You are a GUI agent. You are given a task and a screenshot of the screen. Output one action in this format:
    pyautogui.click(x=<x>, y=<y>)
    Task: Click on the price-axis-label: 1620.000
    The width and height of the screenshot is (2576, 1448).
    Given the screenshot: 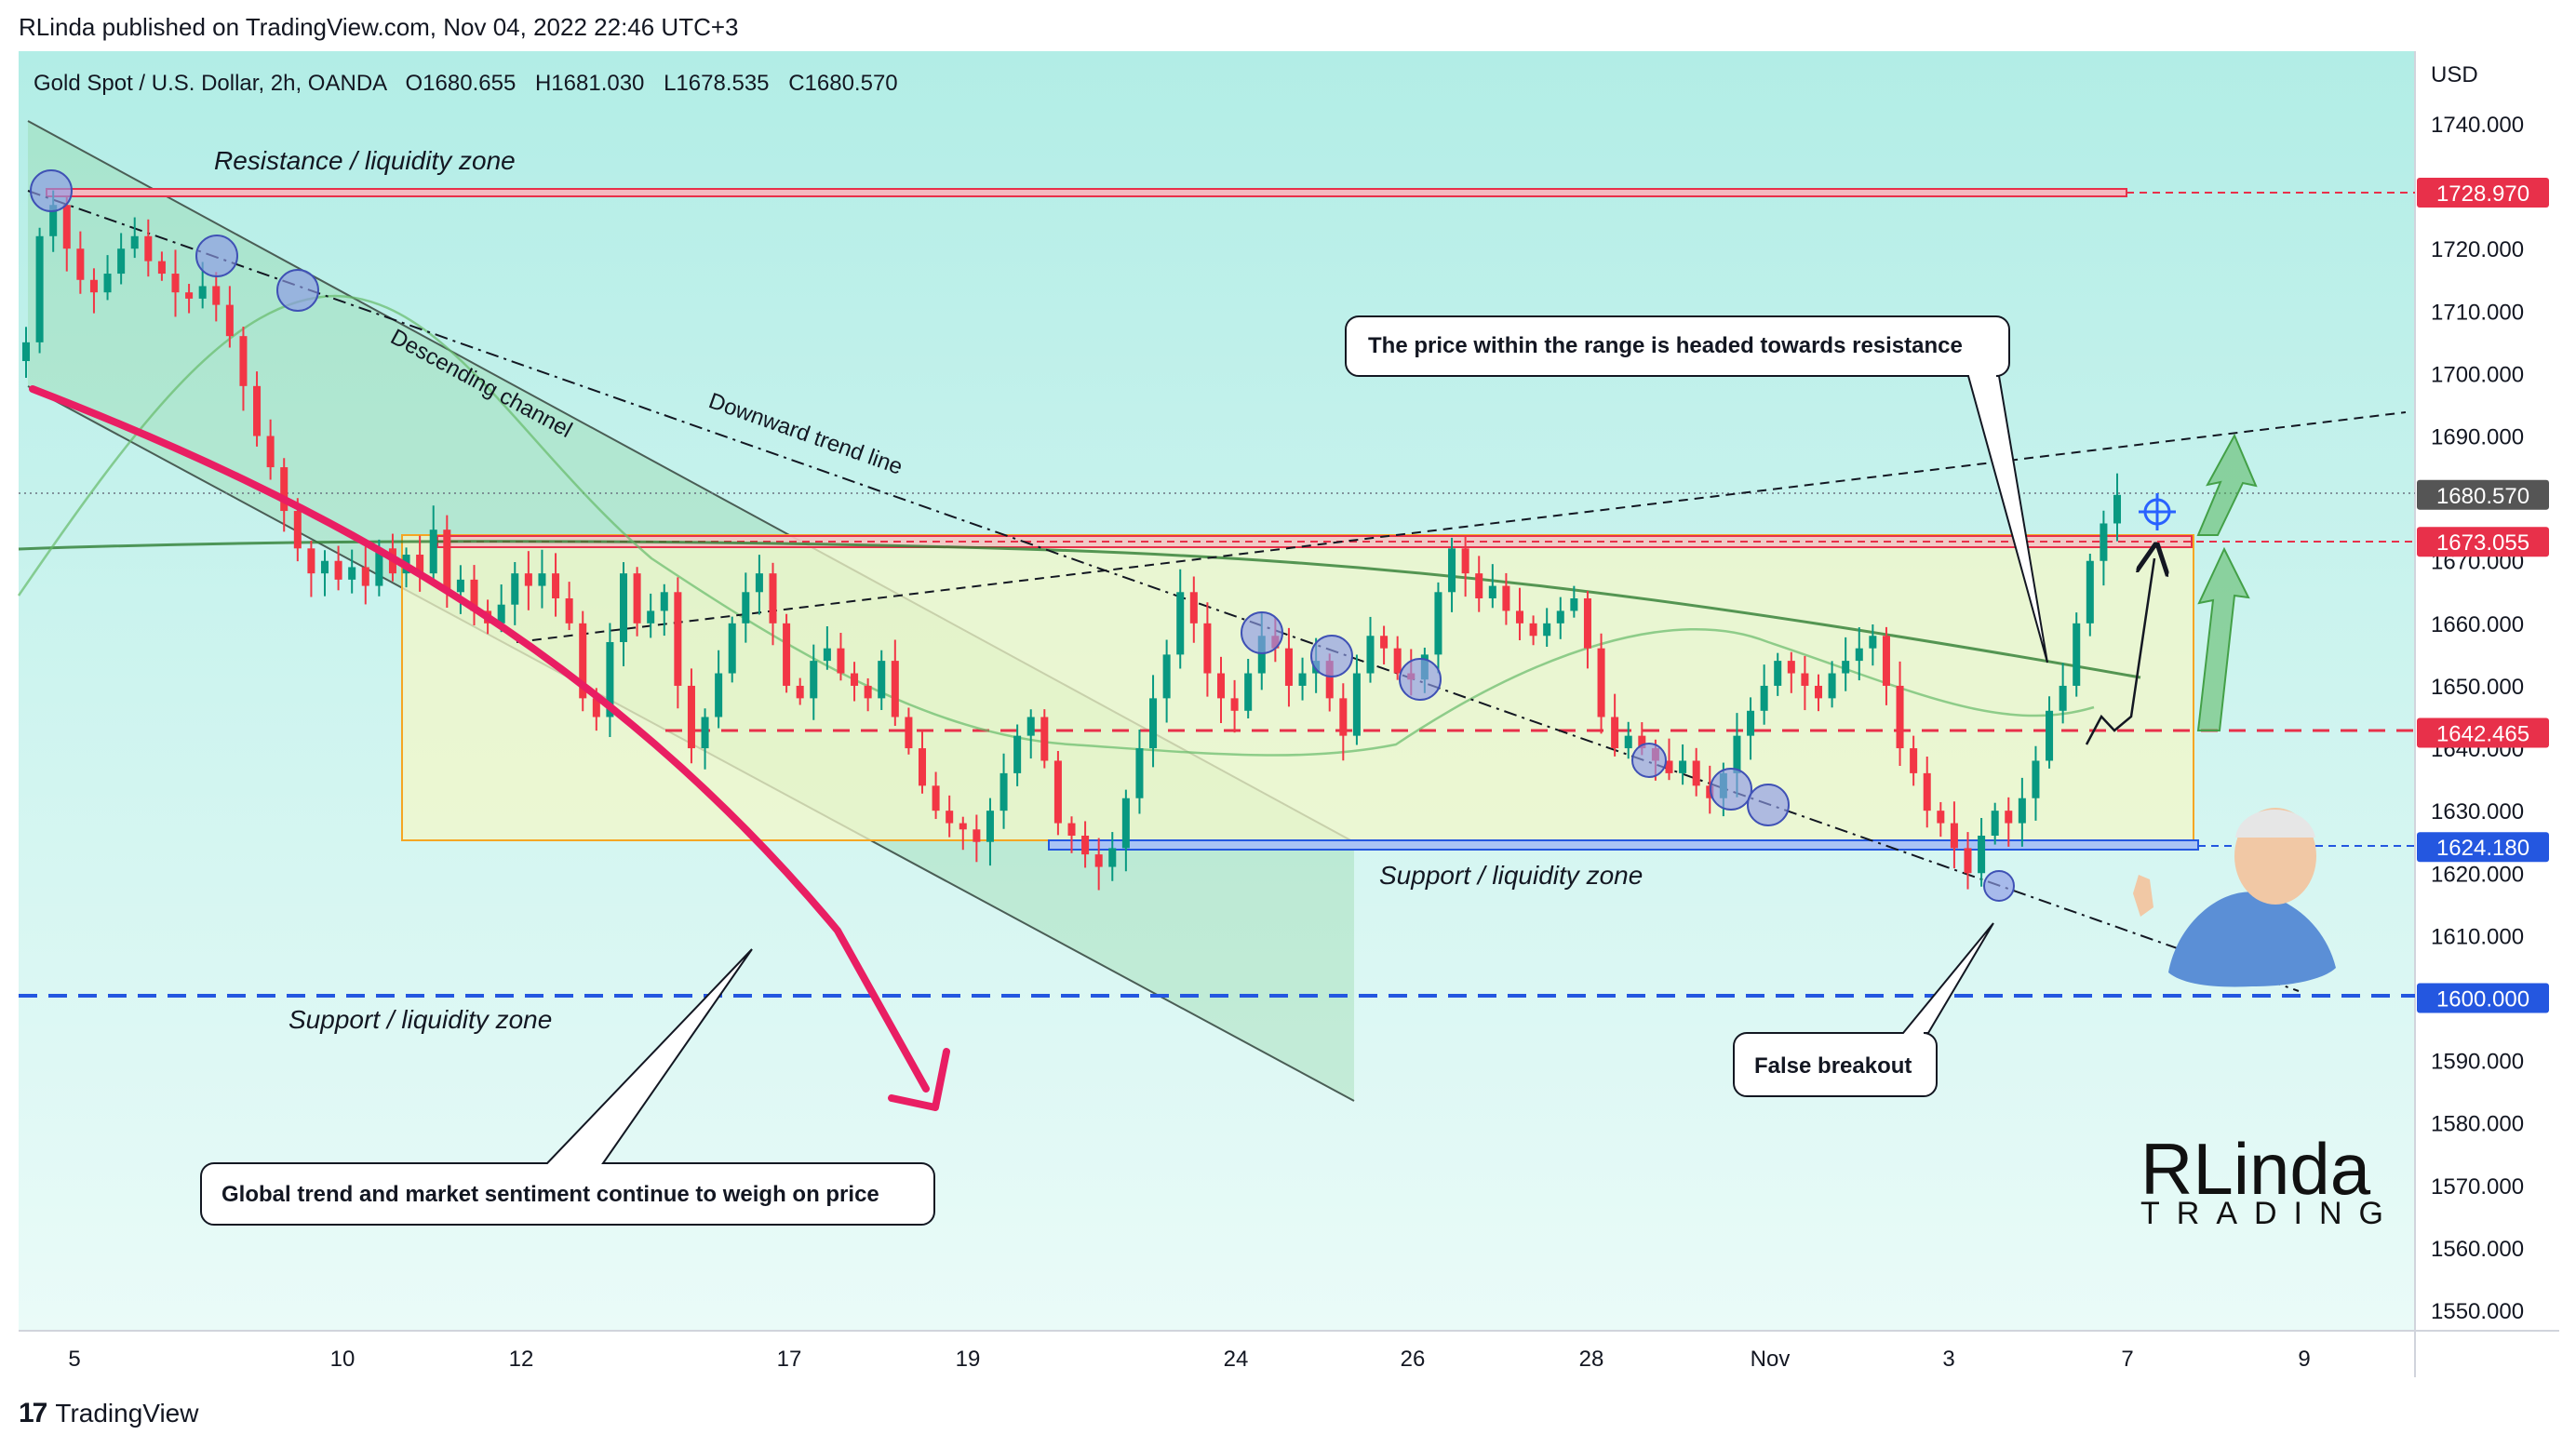 What is the action you would take?
    pyautogui.click(x=2477, y=875)
    